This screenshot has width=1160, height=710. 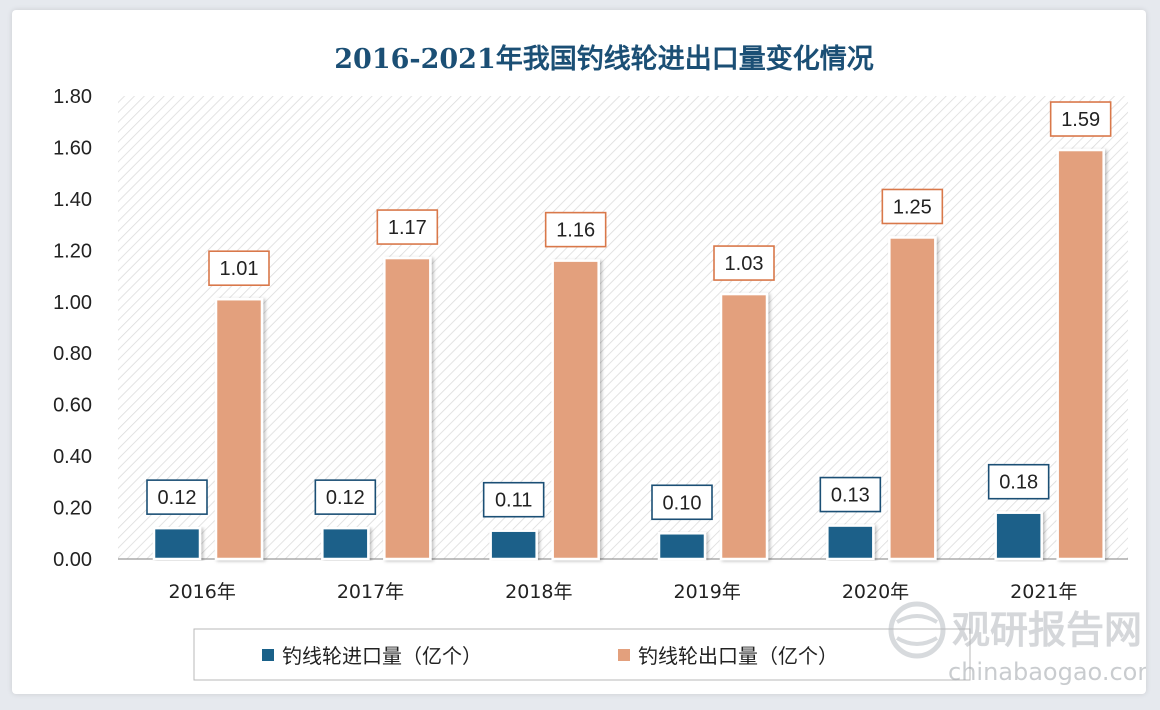 I want to click on x-tick-label: 2019年, so click(x=706, y=592).